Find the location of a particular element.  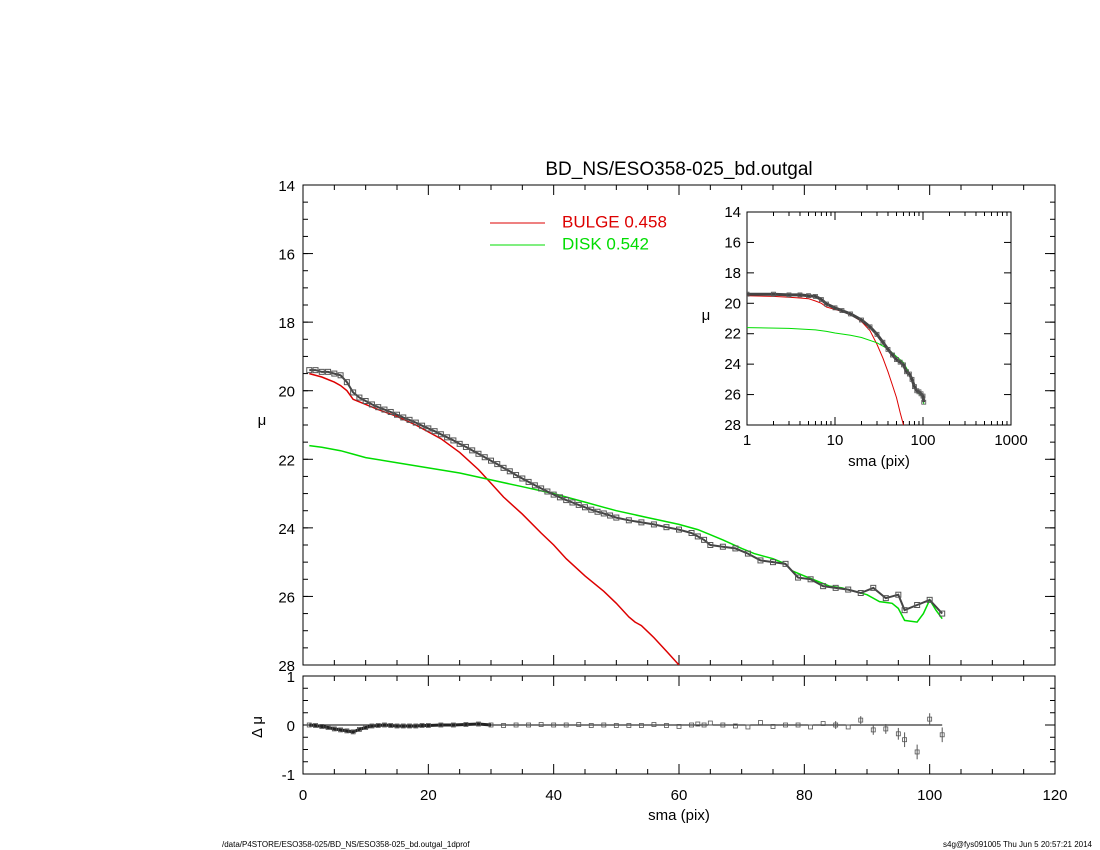

main-y-tick-label: 16 is located at coordinates (286, 255).